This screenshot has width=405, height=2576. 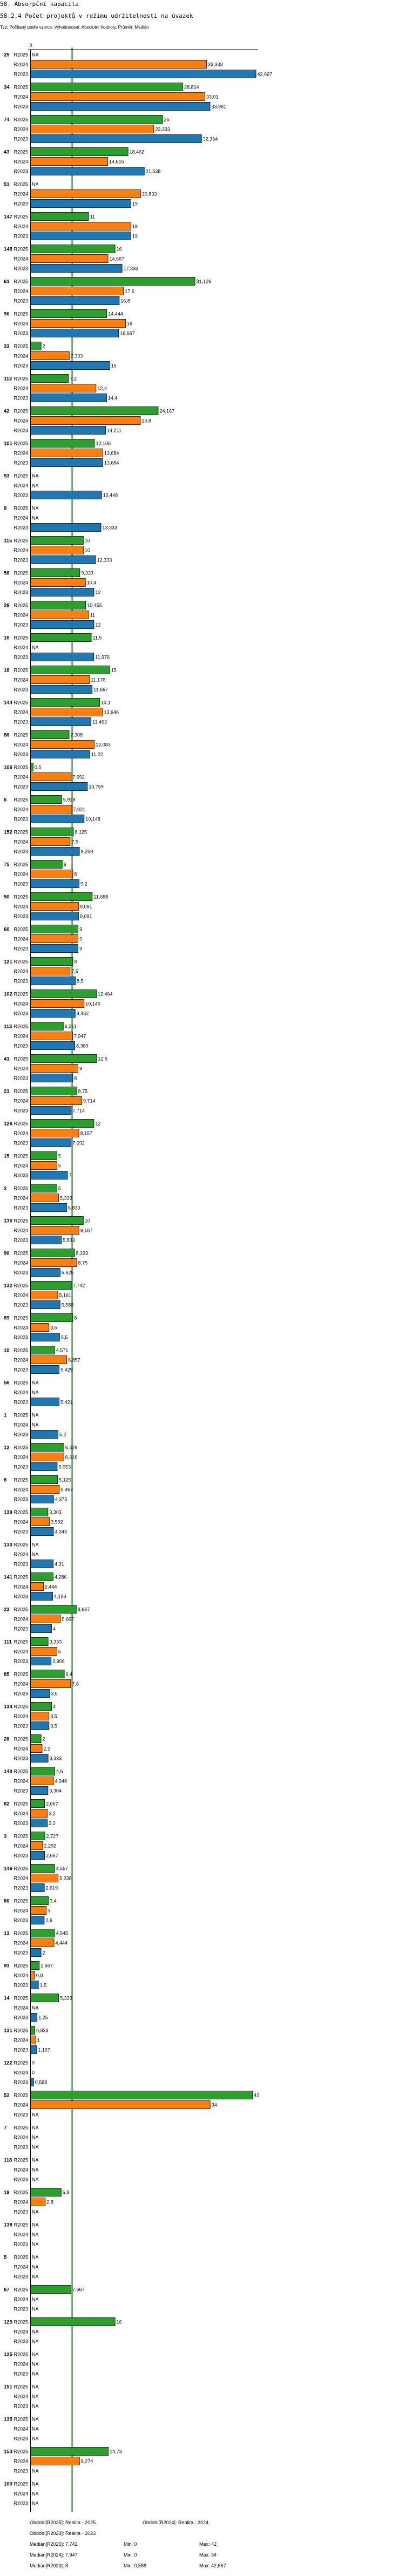 I want to click on value-label: 34, so click(x=215, y=2105).